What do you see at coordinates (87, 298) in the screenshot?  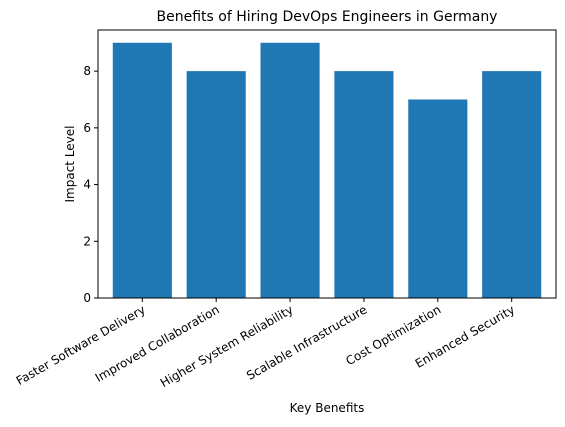 I see `y-tick-label-1: 0` at bounding box center [87, 298].